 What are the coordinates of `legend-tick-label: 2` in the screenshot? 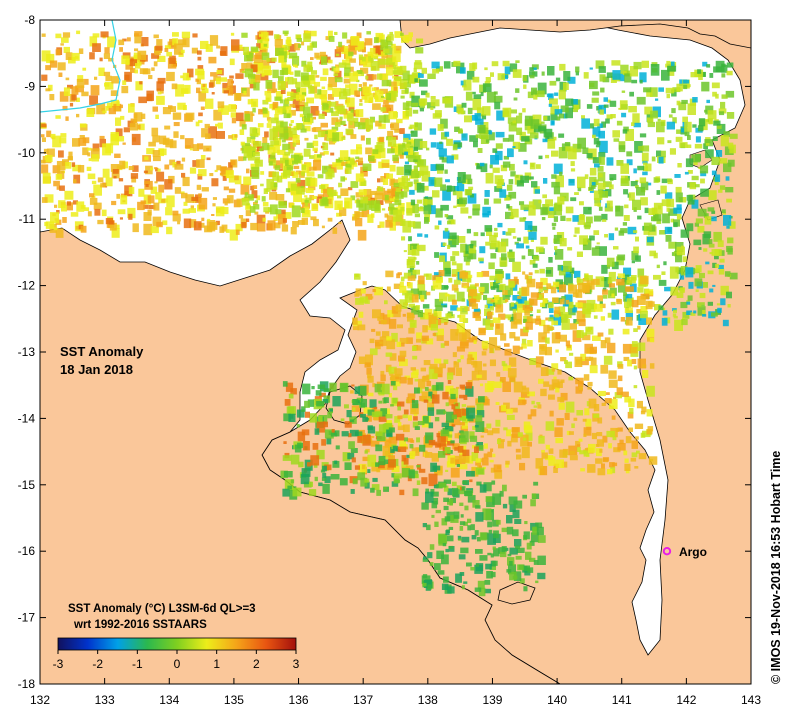 It's located at (256, 664).